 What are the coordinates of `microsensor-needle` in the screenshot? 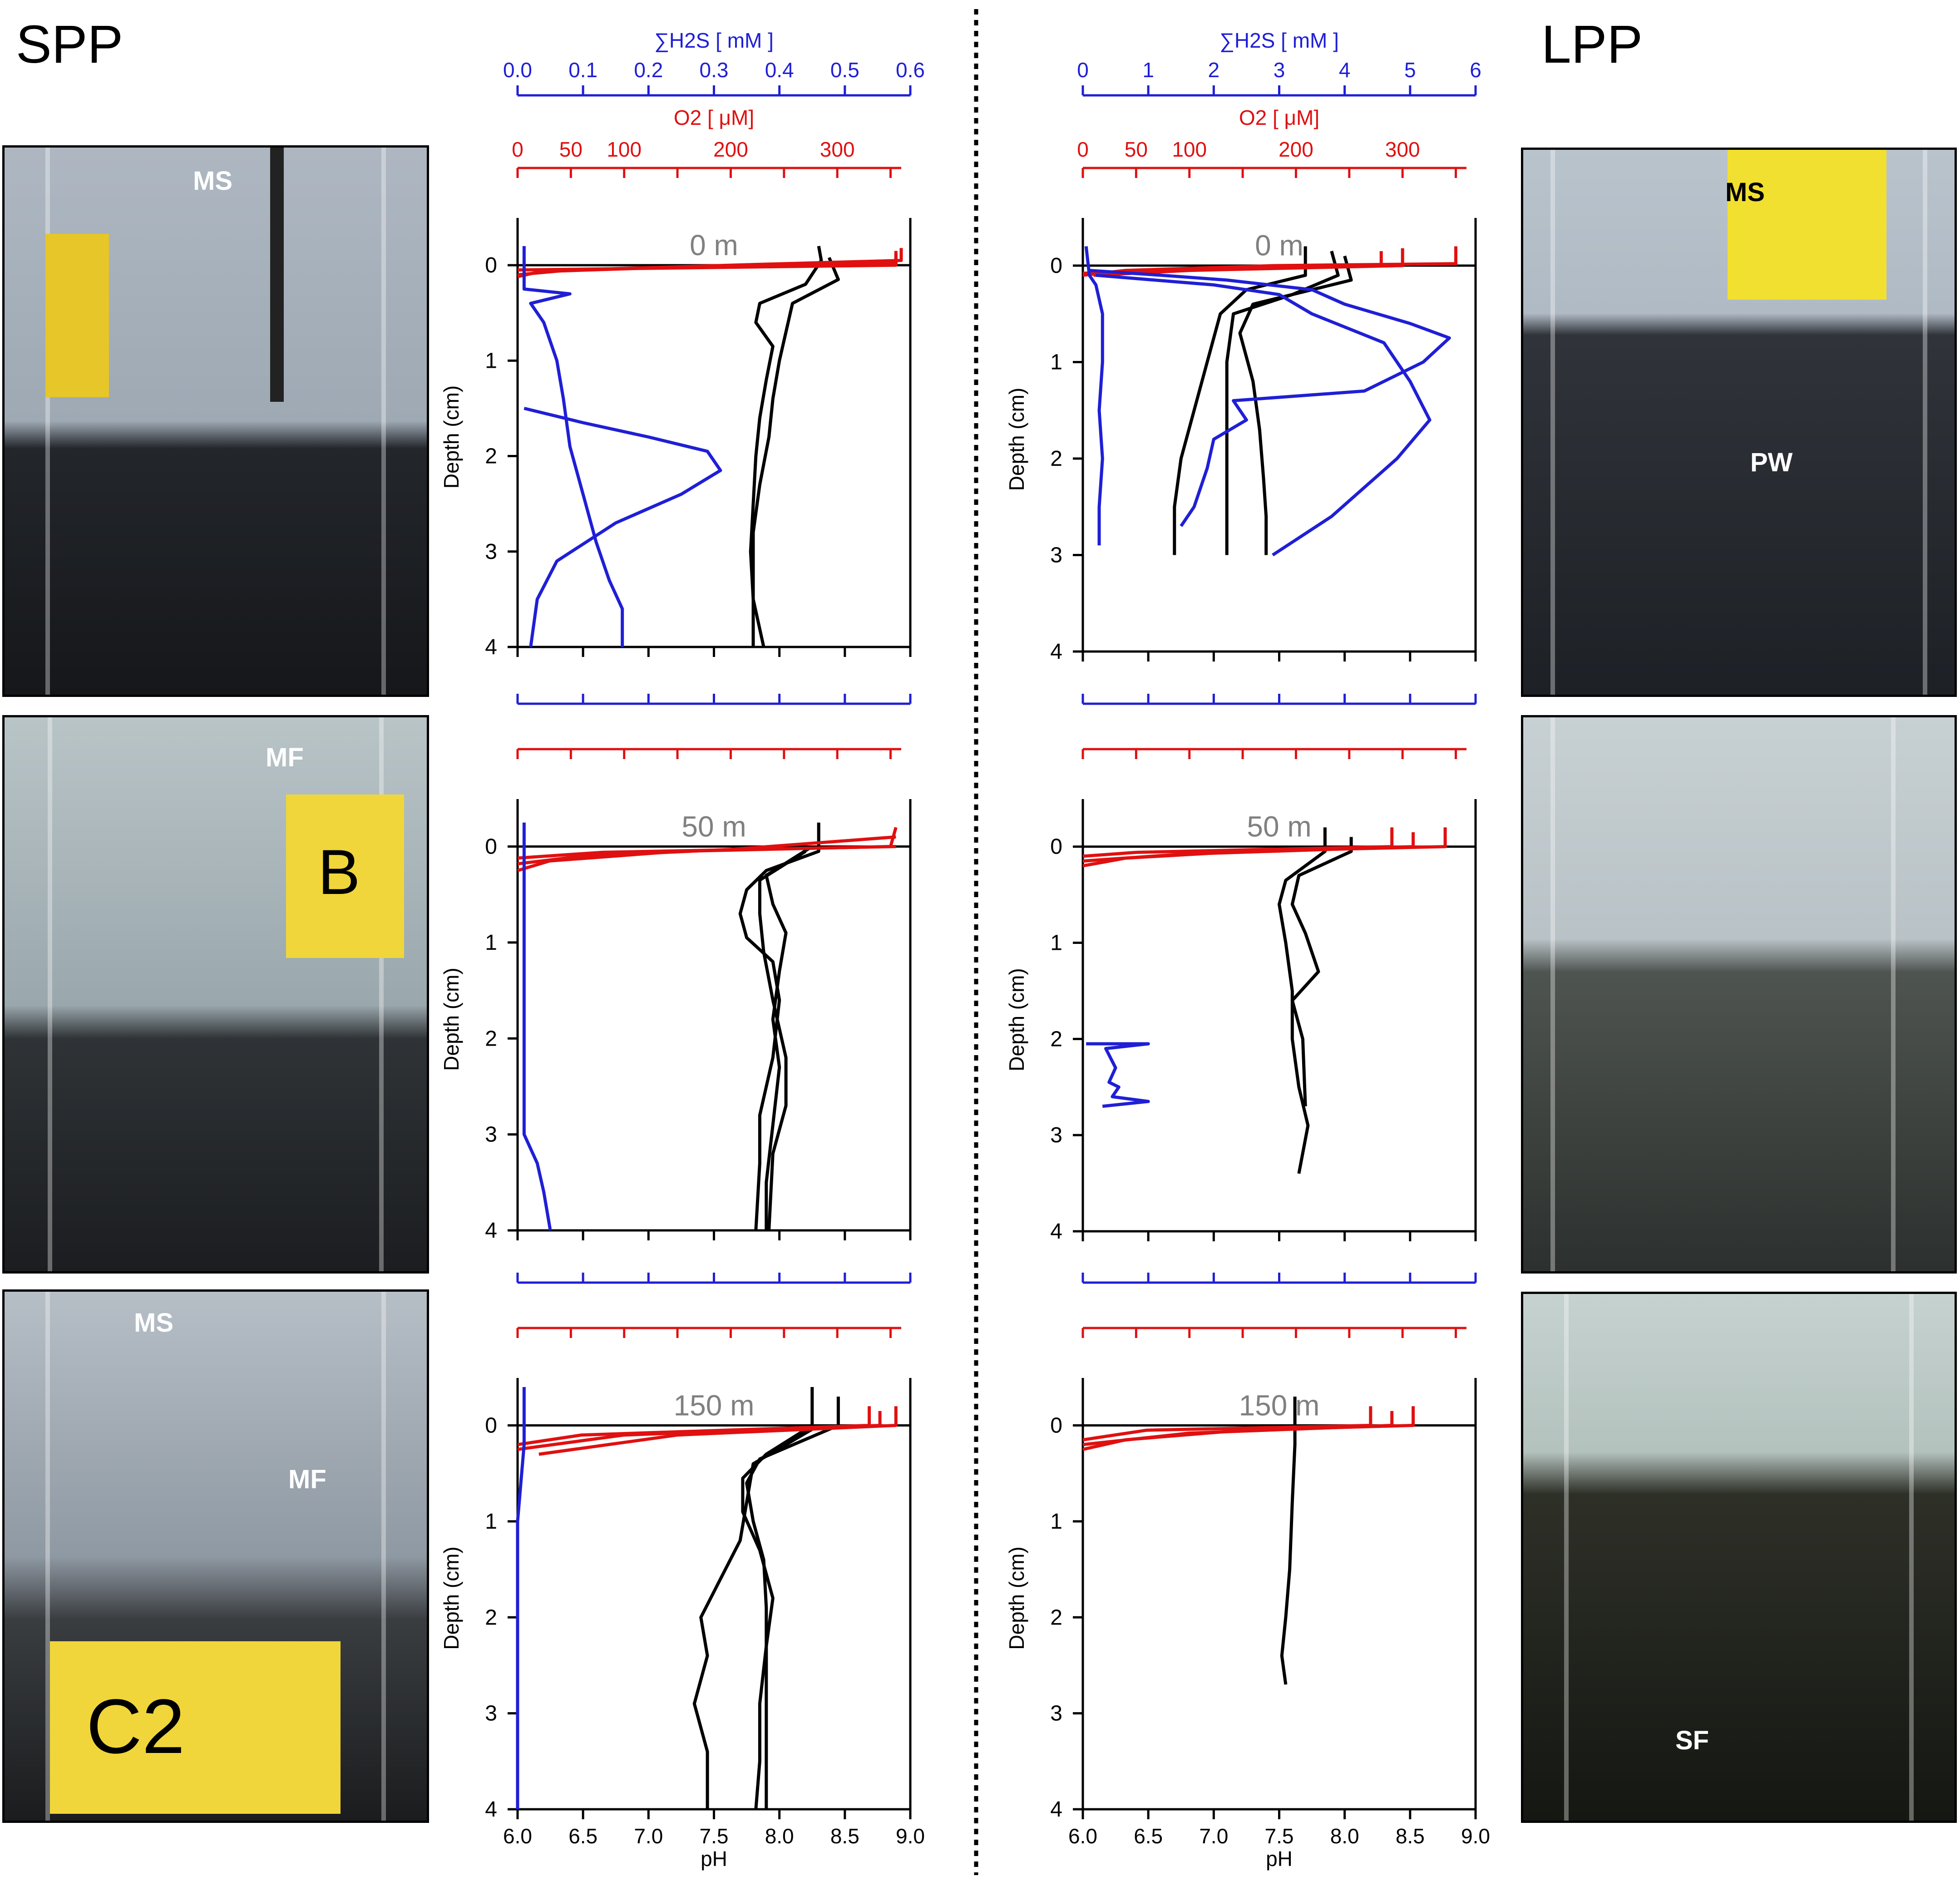 It's located at (277, 275).